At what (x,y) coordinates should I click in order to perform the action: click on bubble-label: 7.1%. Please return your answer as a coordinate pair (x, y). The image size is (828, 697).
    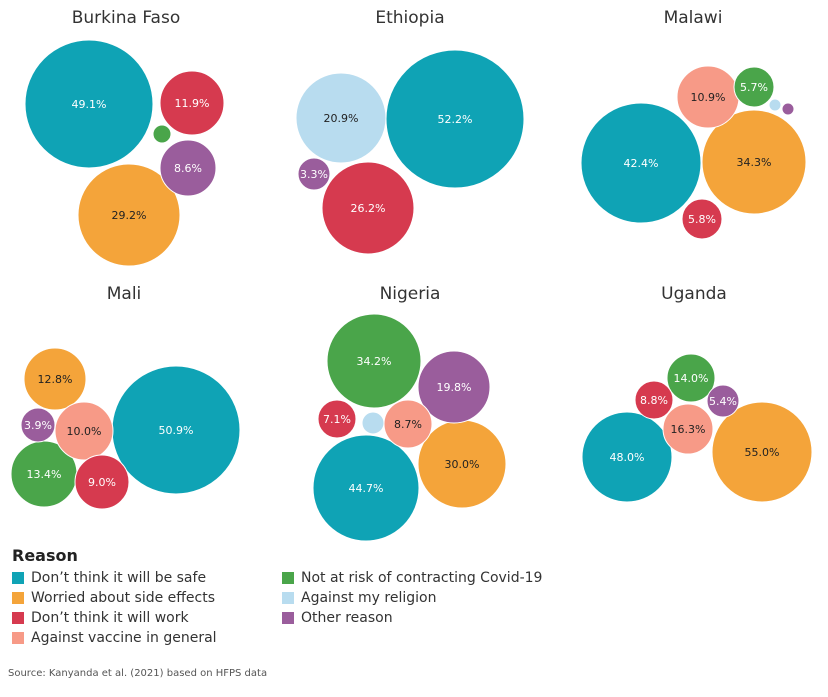
    Looking at the image, I should click on (337, 419).